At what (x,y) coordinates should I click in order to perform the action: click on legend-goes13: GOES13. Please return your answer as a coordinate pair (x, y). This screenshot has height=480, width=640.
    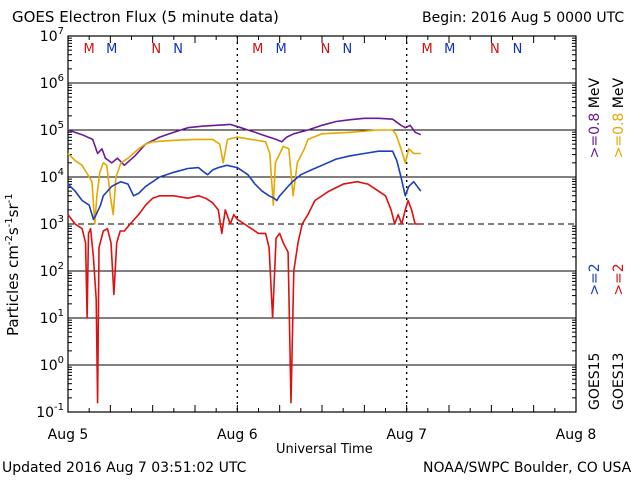
    Looking at the image, I should click on (619, 381).